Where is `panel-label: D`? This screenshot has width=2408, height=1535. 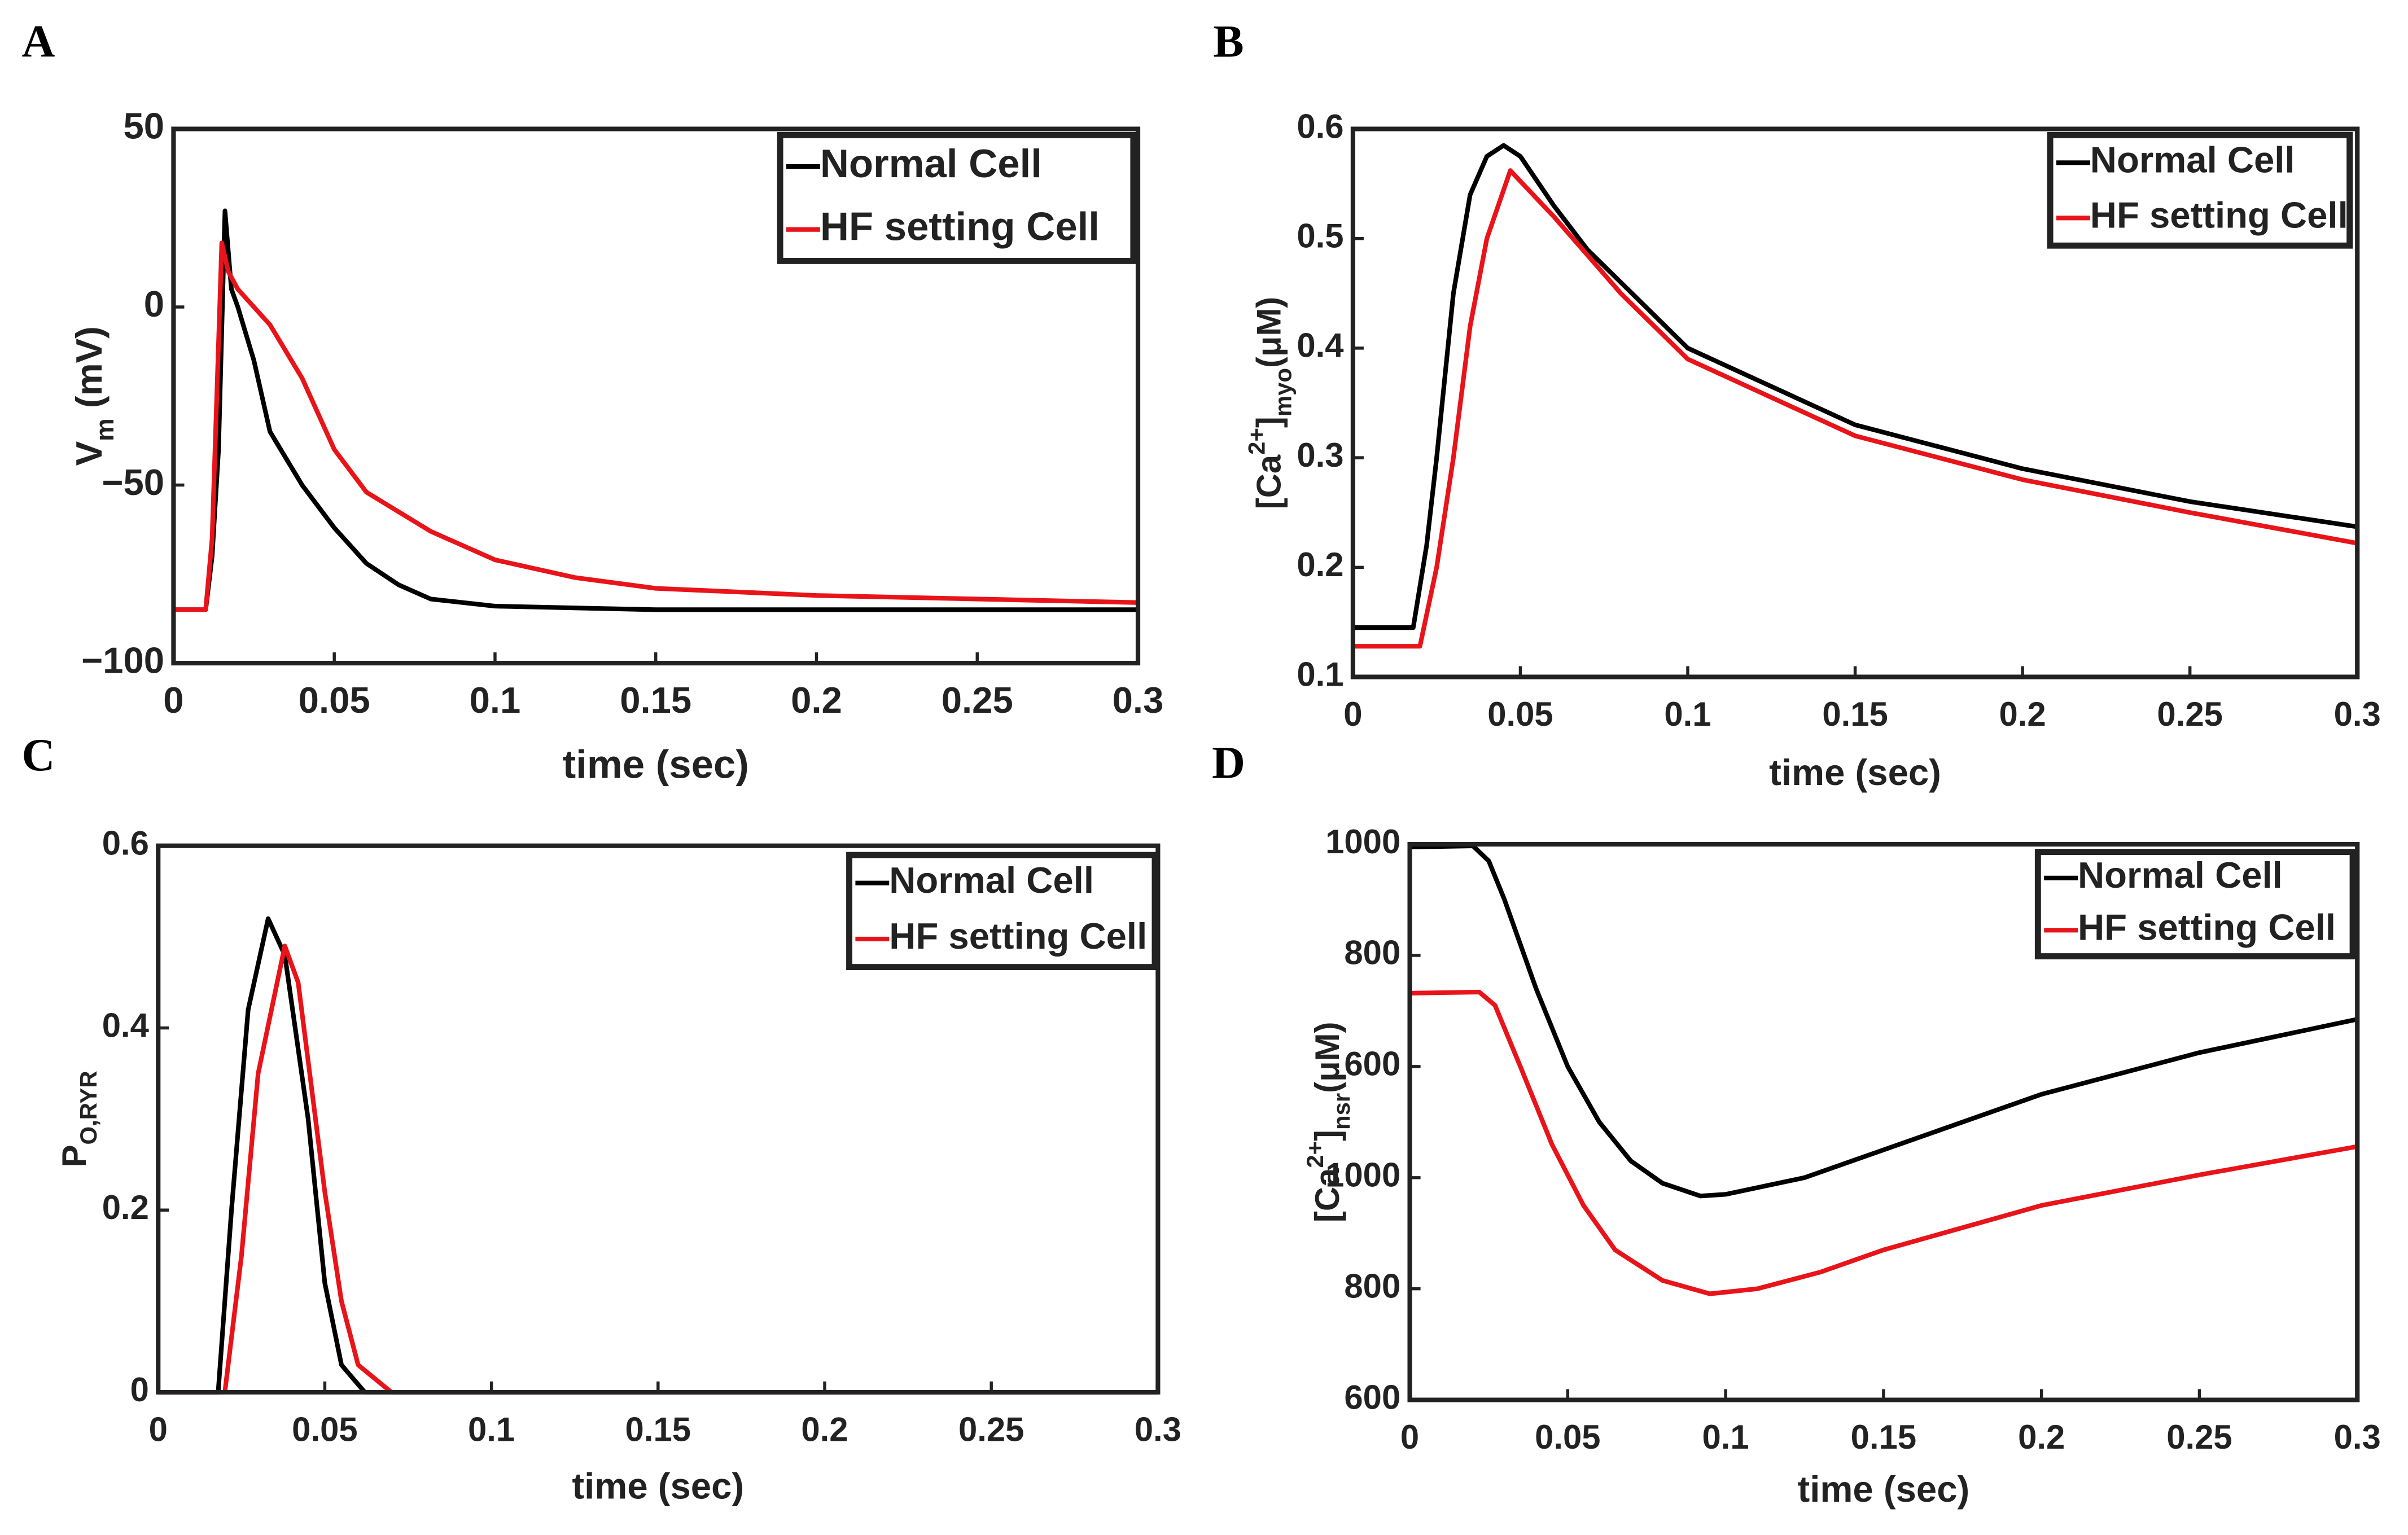
panel-label: D is located at coordinates (1228, 762).